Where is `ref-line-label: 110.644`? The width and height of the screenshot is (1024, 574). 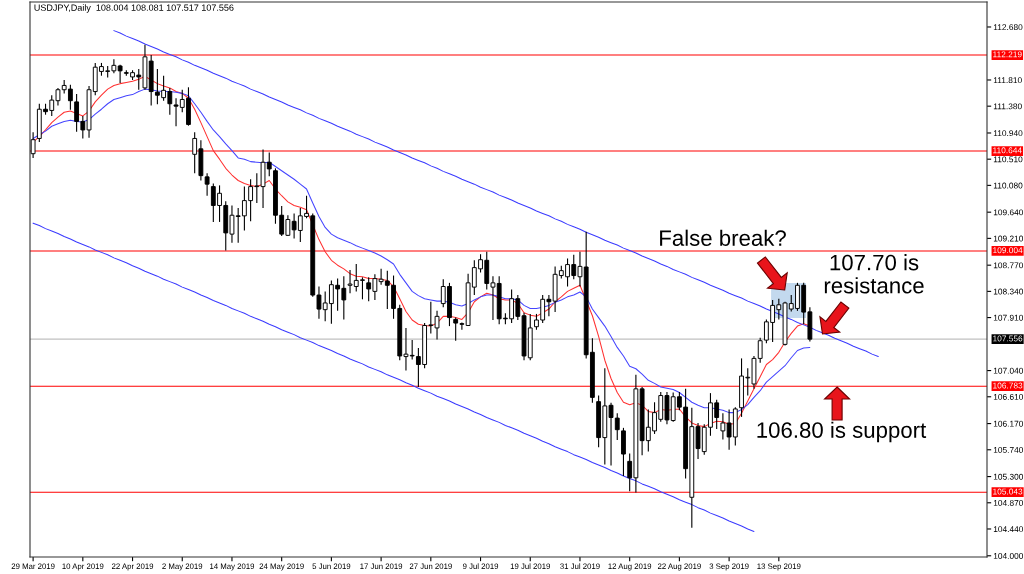 ref-line-label: 110.644 is located at coordinates (1007, 150).